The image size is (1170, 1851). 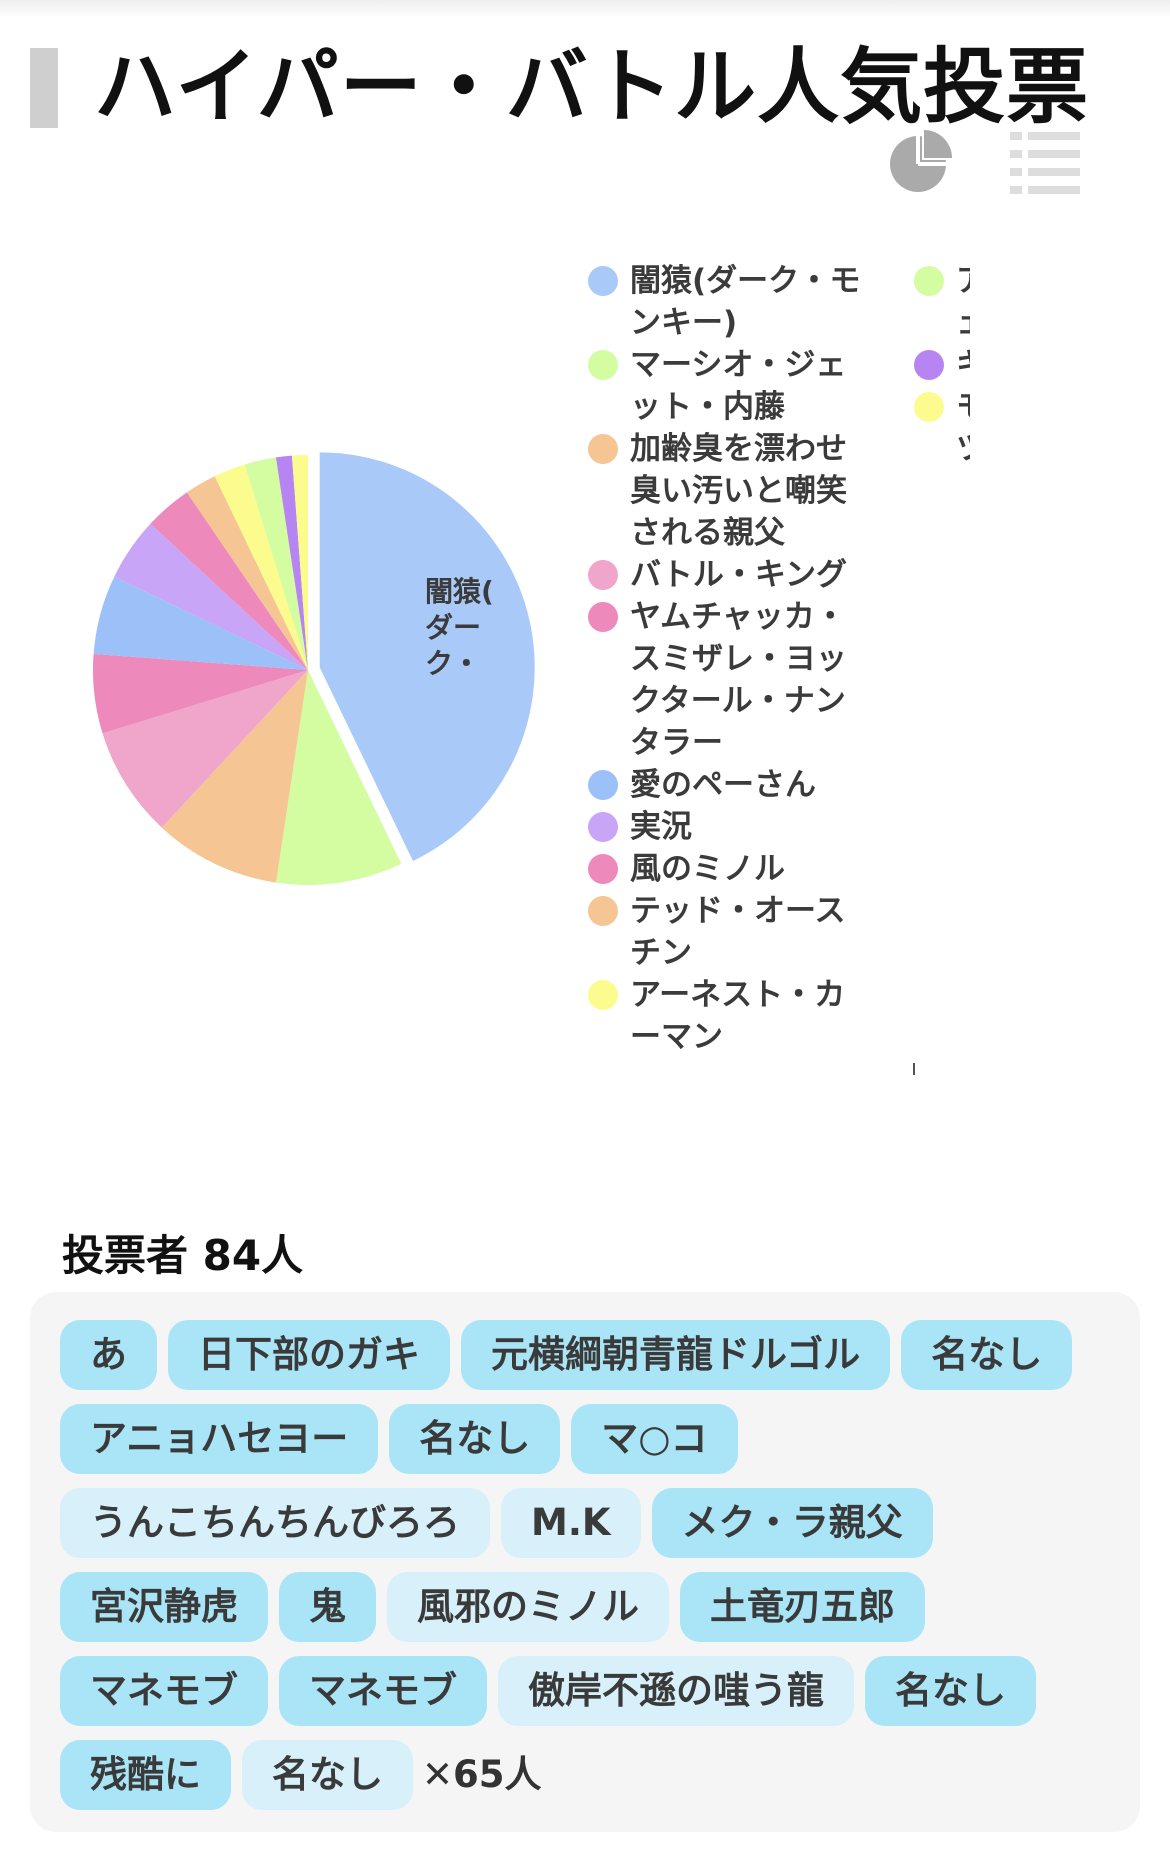 What do you see at coordinates (723, 785) in the screenshot?
I see `legend-label: 愛のペーさん` at bounding box center [723, 785].